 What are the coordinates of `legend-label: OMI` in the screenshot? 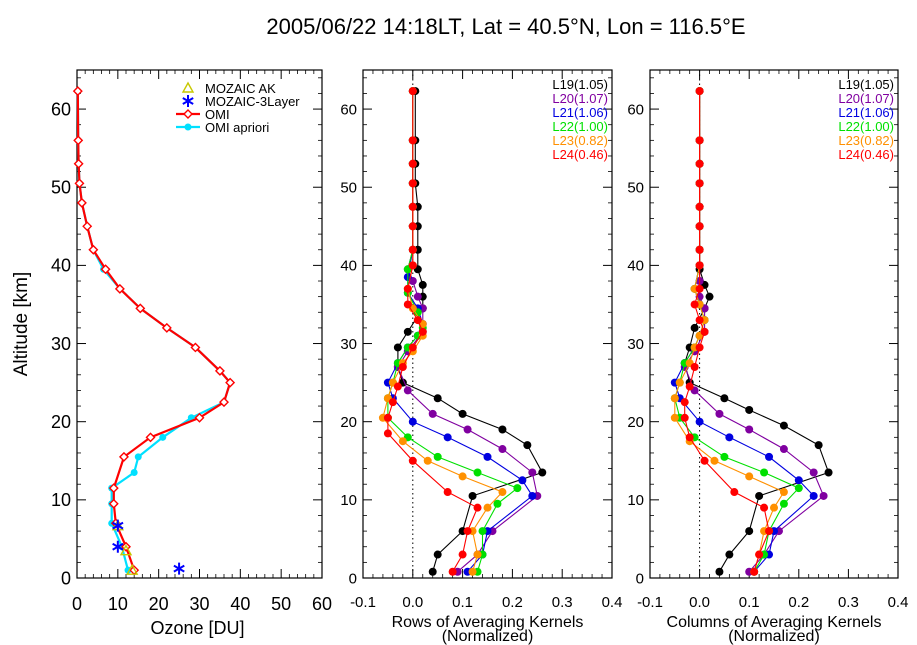 It's located at (217, 114).